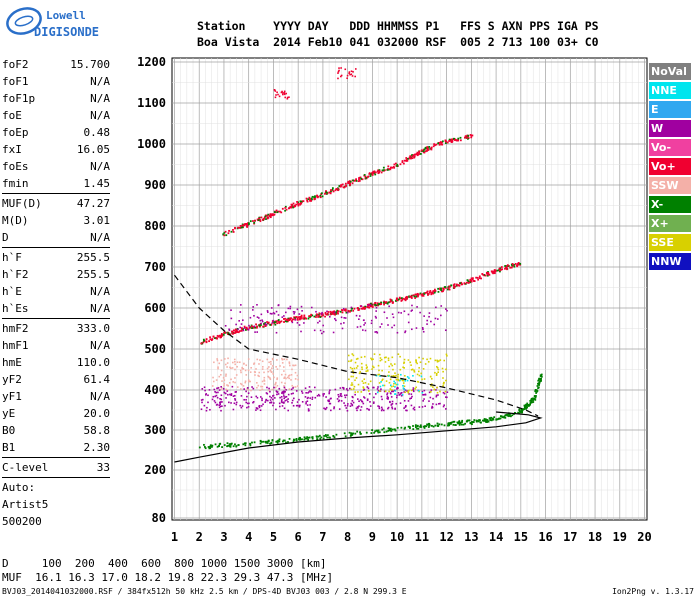 The width and height of the screenshot is (700, 600). What do you see at coordinates (100, 291) in the screenshot?
I see `param-value: N/A` at bounding box center [100, 291].